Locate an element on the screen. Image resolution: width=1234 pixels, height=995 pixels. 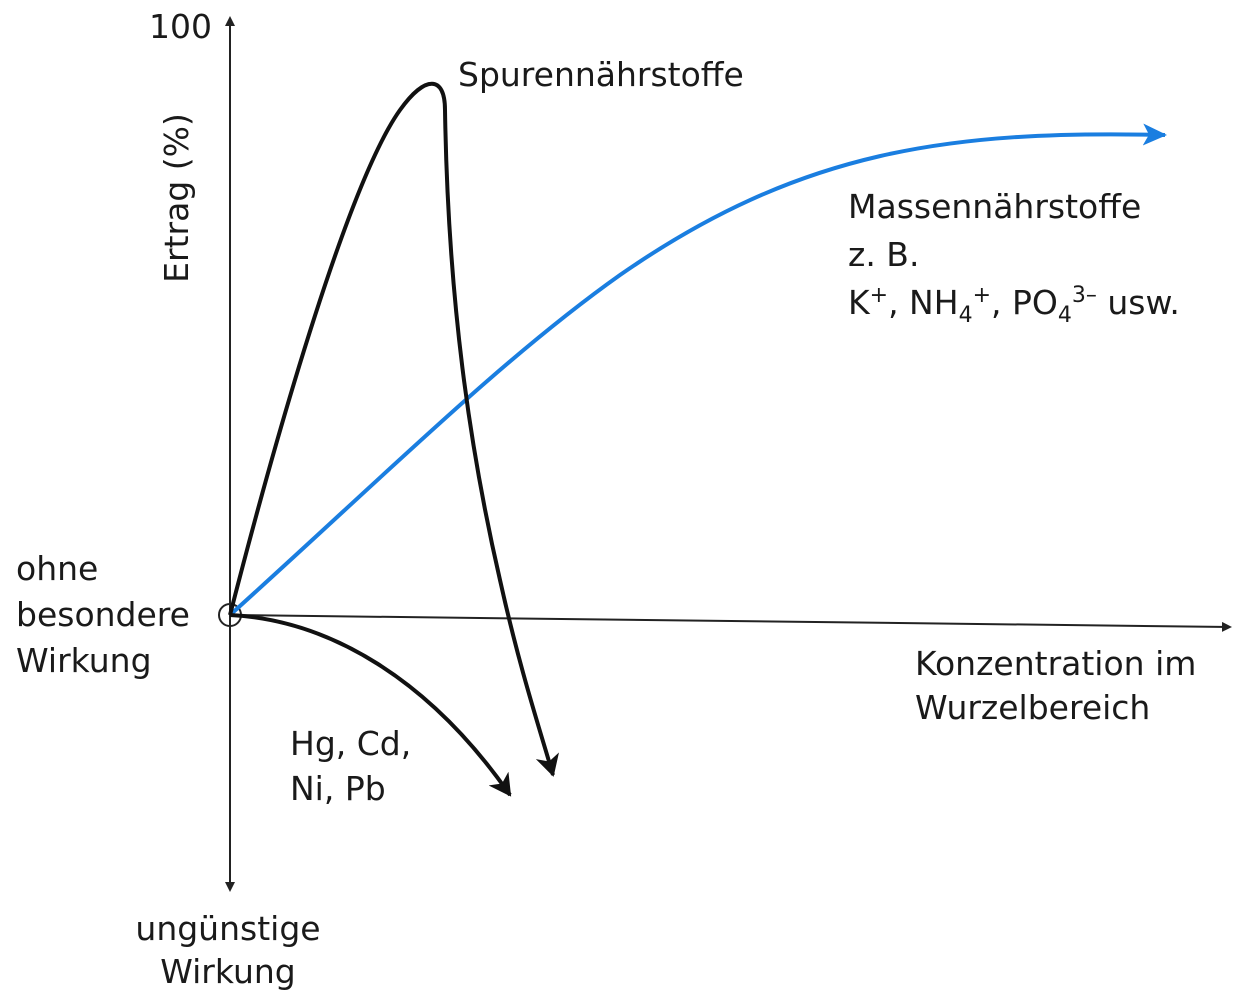
ion-list: K+, NH4+, PO43– usw. is located at coordinates (1014, 305).